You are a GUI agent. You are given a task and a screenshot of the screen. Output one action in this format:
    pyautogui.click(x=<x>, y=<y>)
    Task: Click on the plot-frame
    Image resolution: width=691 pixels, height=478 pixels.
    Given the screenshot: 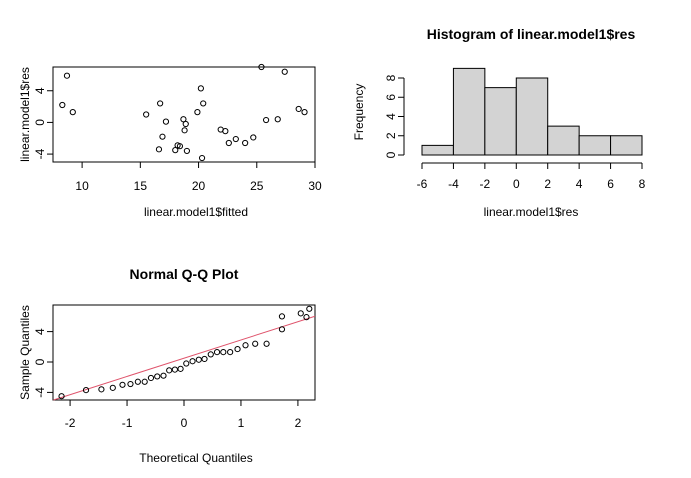 What is the action you would take?
    pyautogui.click(x=184, y=114)
    